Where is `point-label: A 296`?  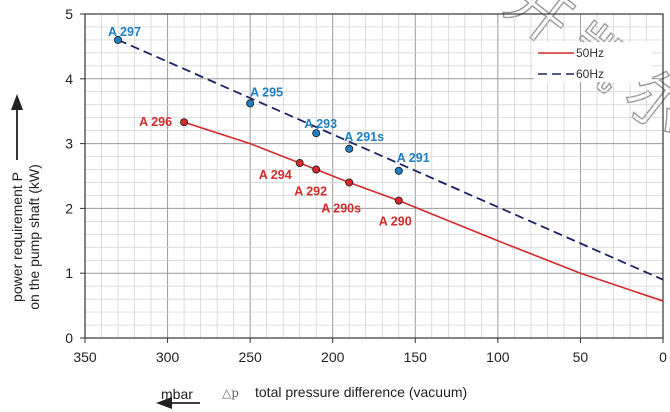 point-label: A 296 is located at coordinates (155, 122).